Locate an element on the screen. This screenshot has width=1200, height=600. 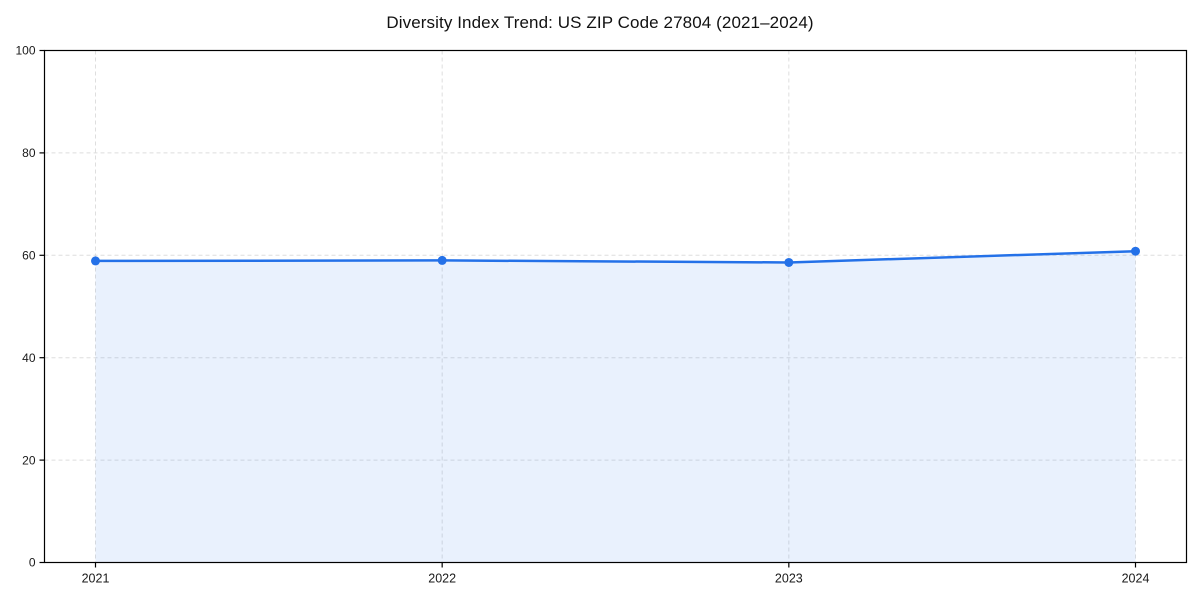
y-tick-label: 60 is located at coordinates (29, 256).